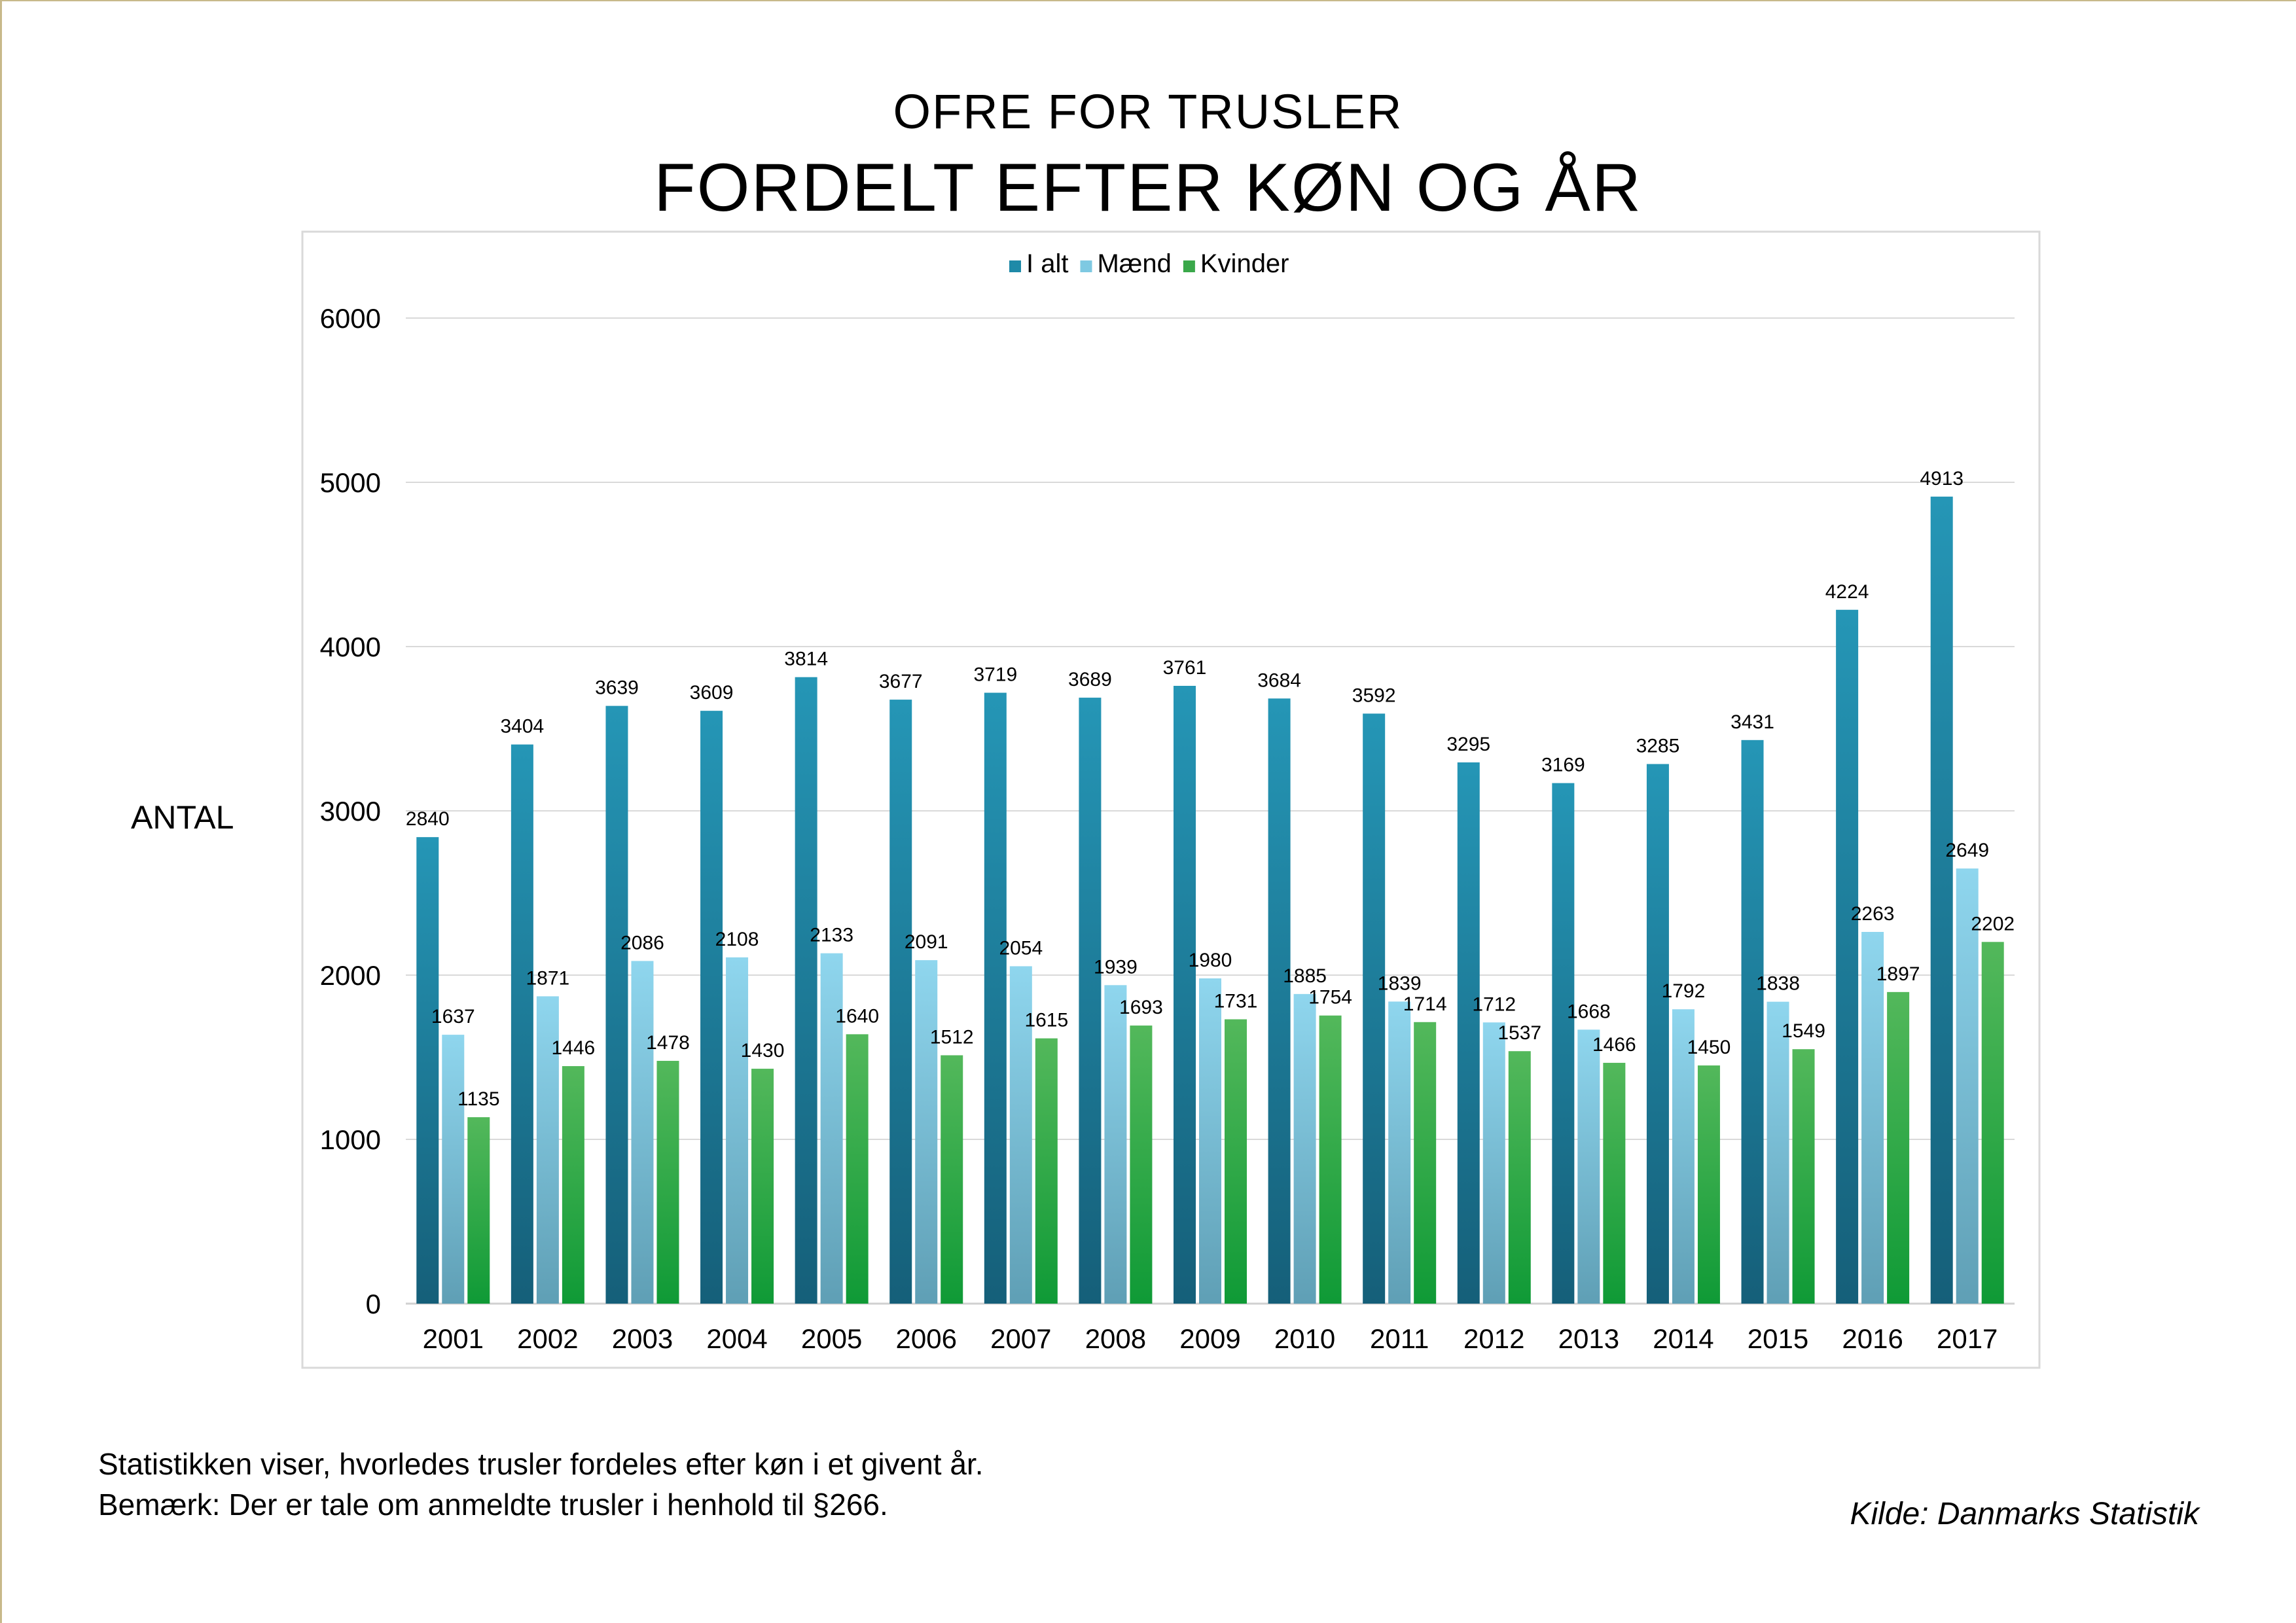 The height and width of the screenshot is (1623, 2296). Describe the element at coordinates (1658, 746) in the screenshot. I see `data-label-i-alt-2014: 3285` at that location.